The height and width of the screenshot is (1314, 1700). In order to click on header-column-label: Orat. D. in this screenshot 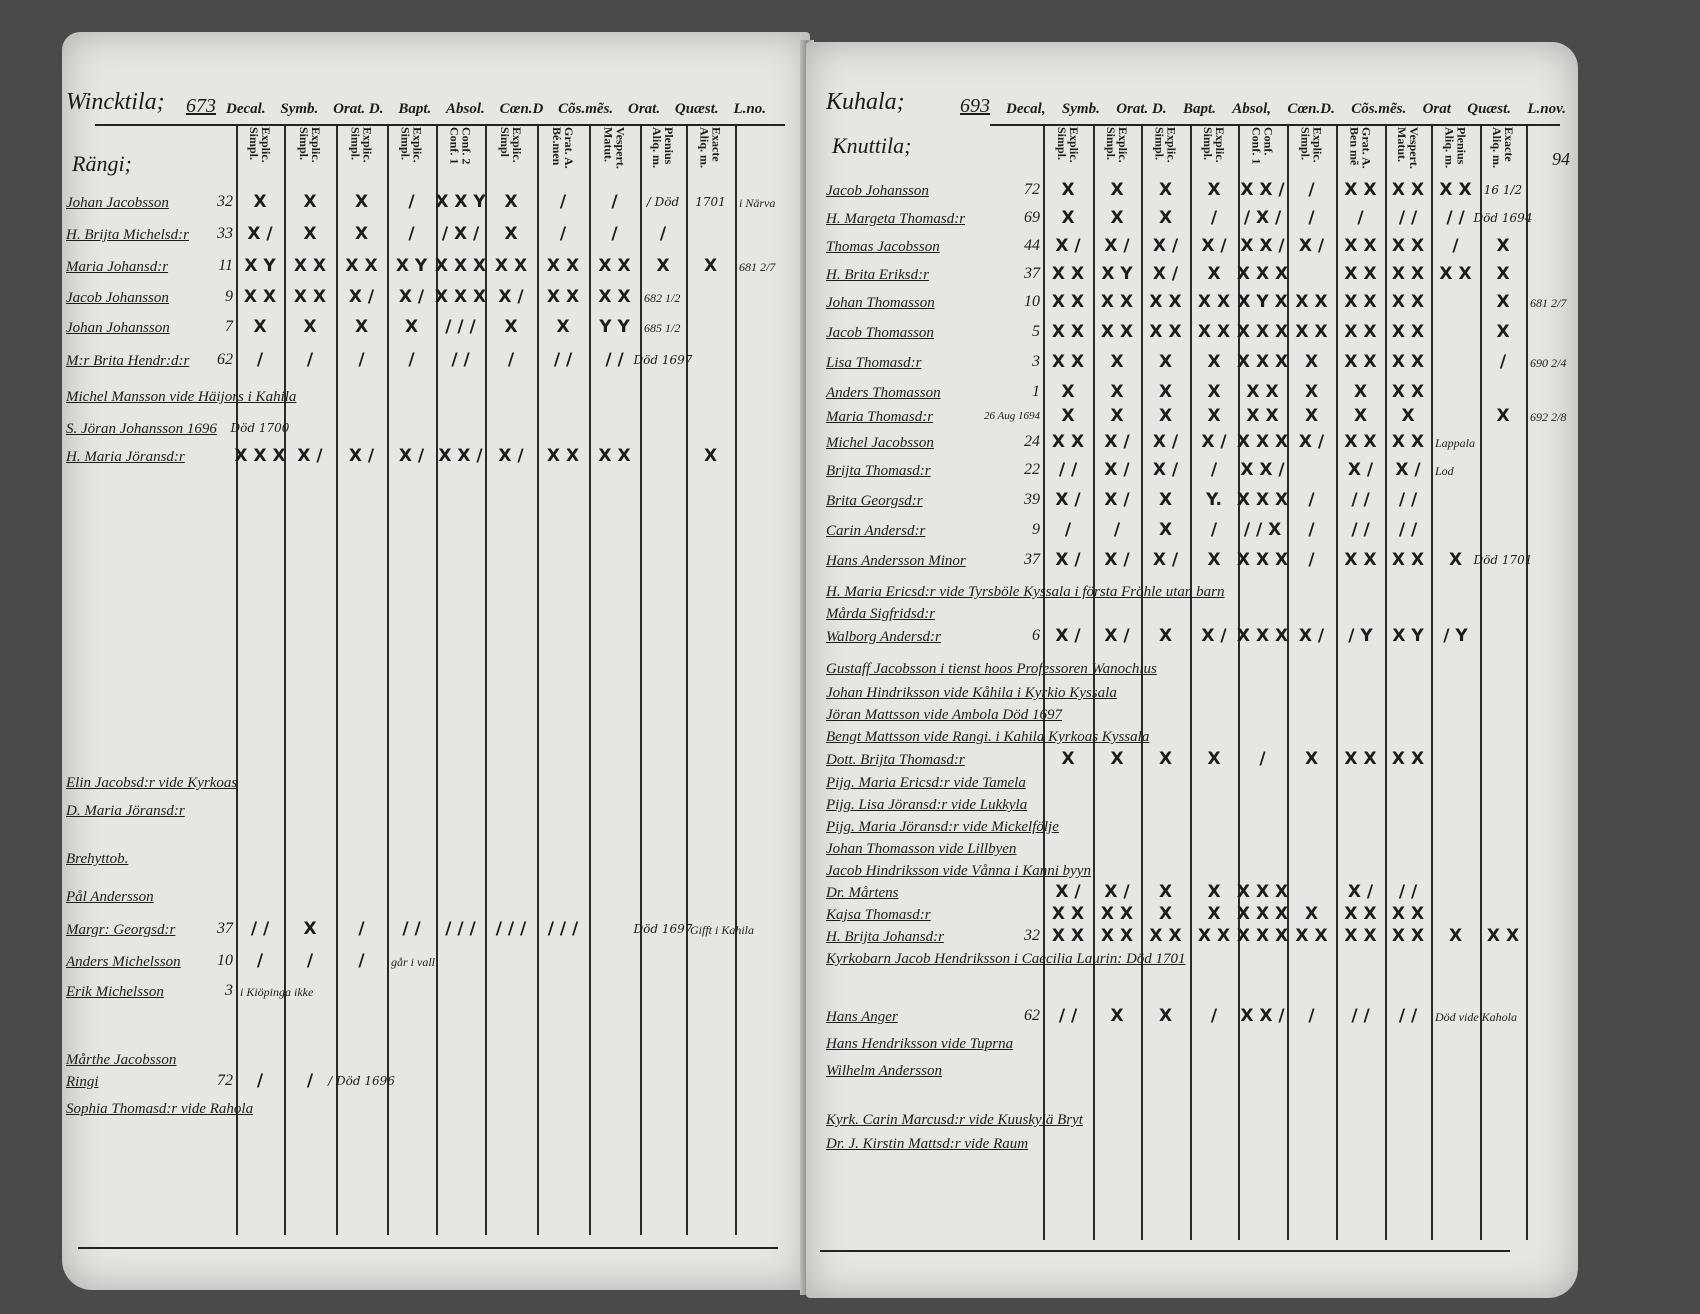, I will do `click(358, 109)`.